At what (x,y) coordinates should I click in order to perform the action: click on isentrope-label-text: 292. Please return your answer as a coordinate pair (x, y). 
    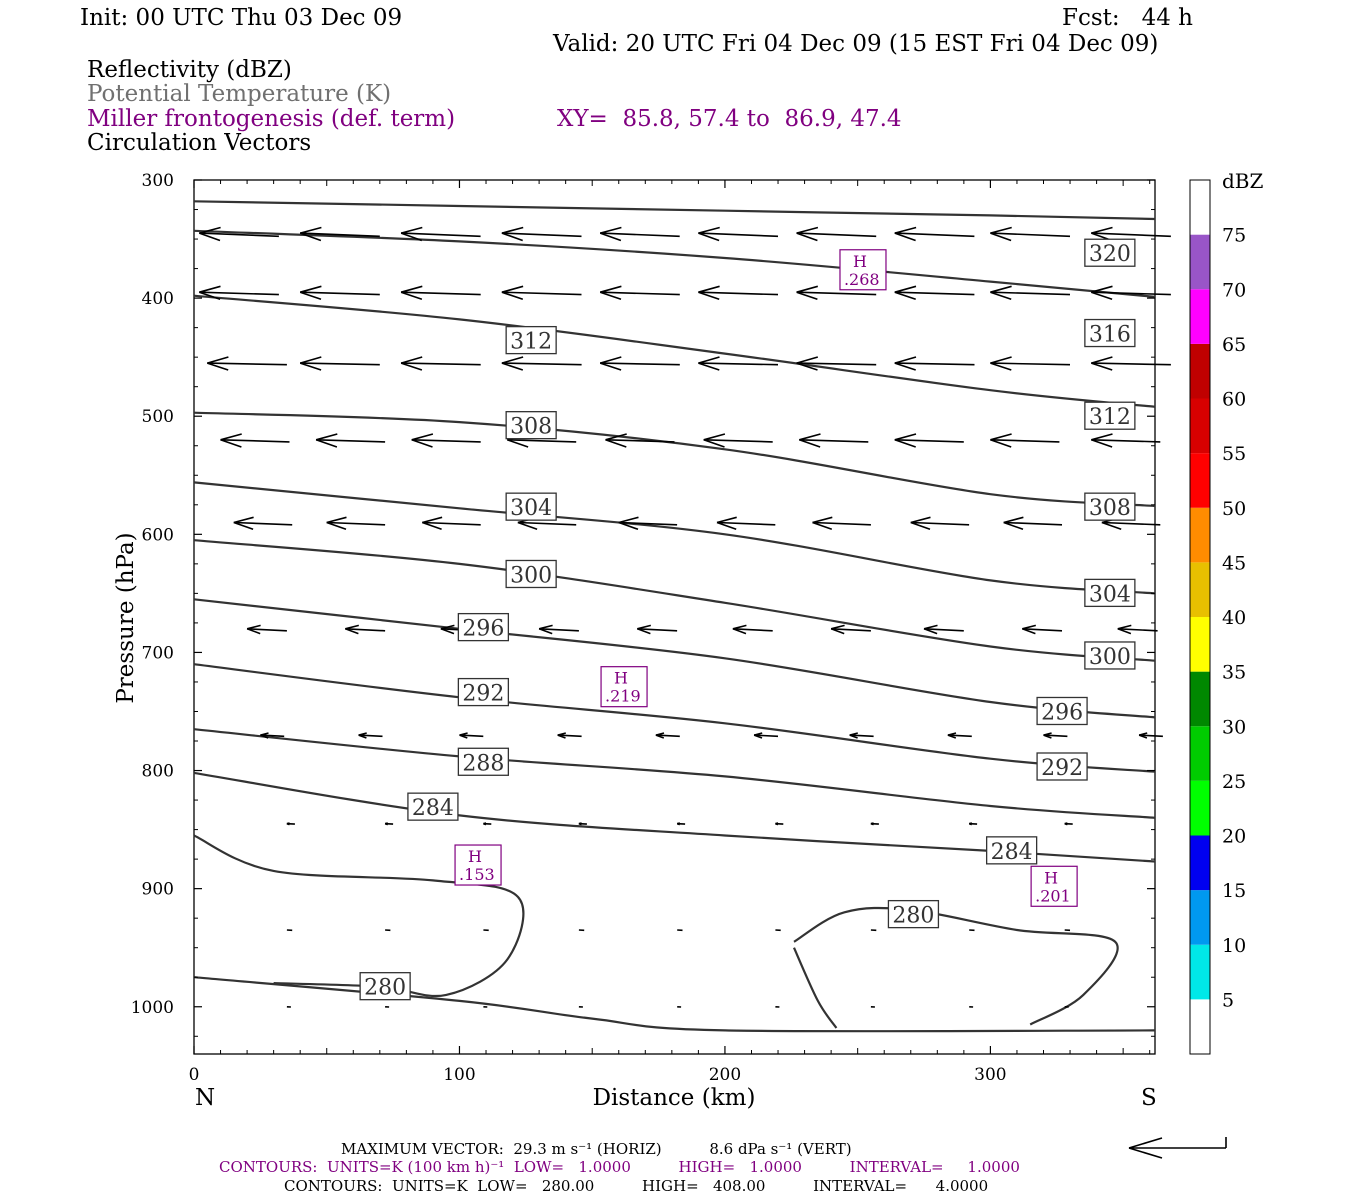
    Looking at the image, I should click on (1062, 768).